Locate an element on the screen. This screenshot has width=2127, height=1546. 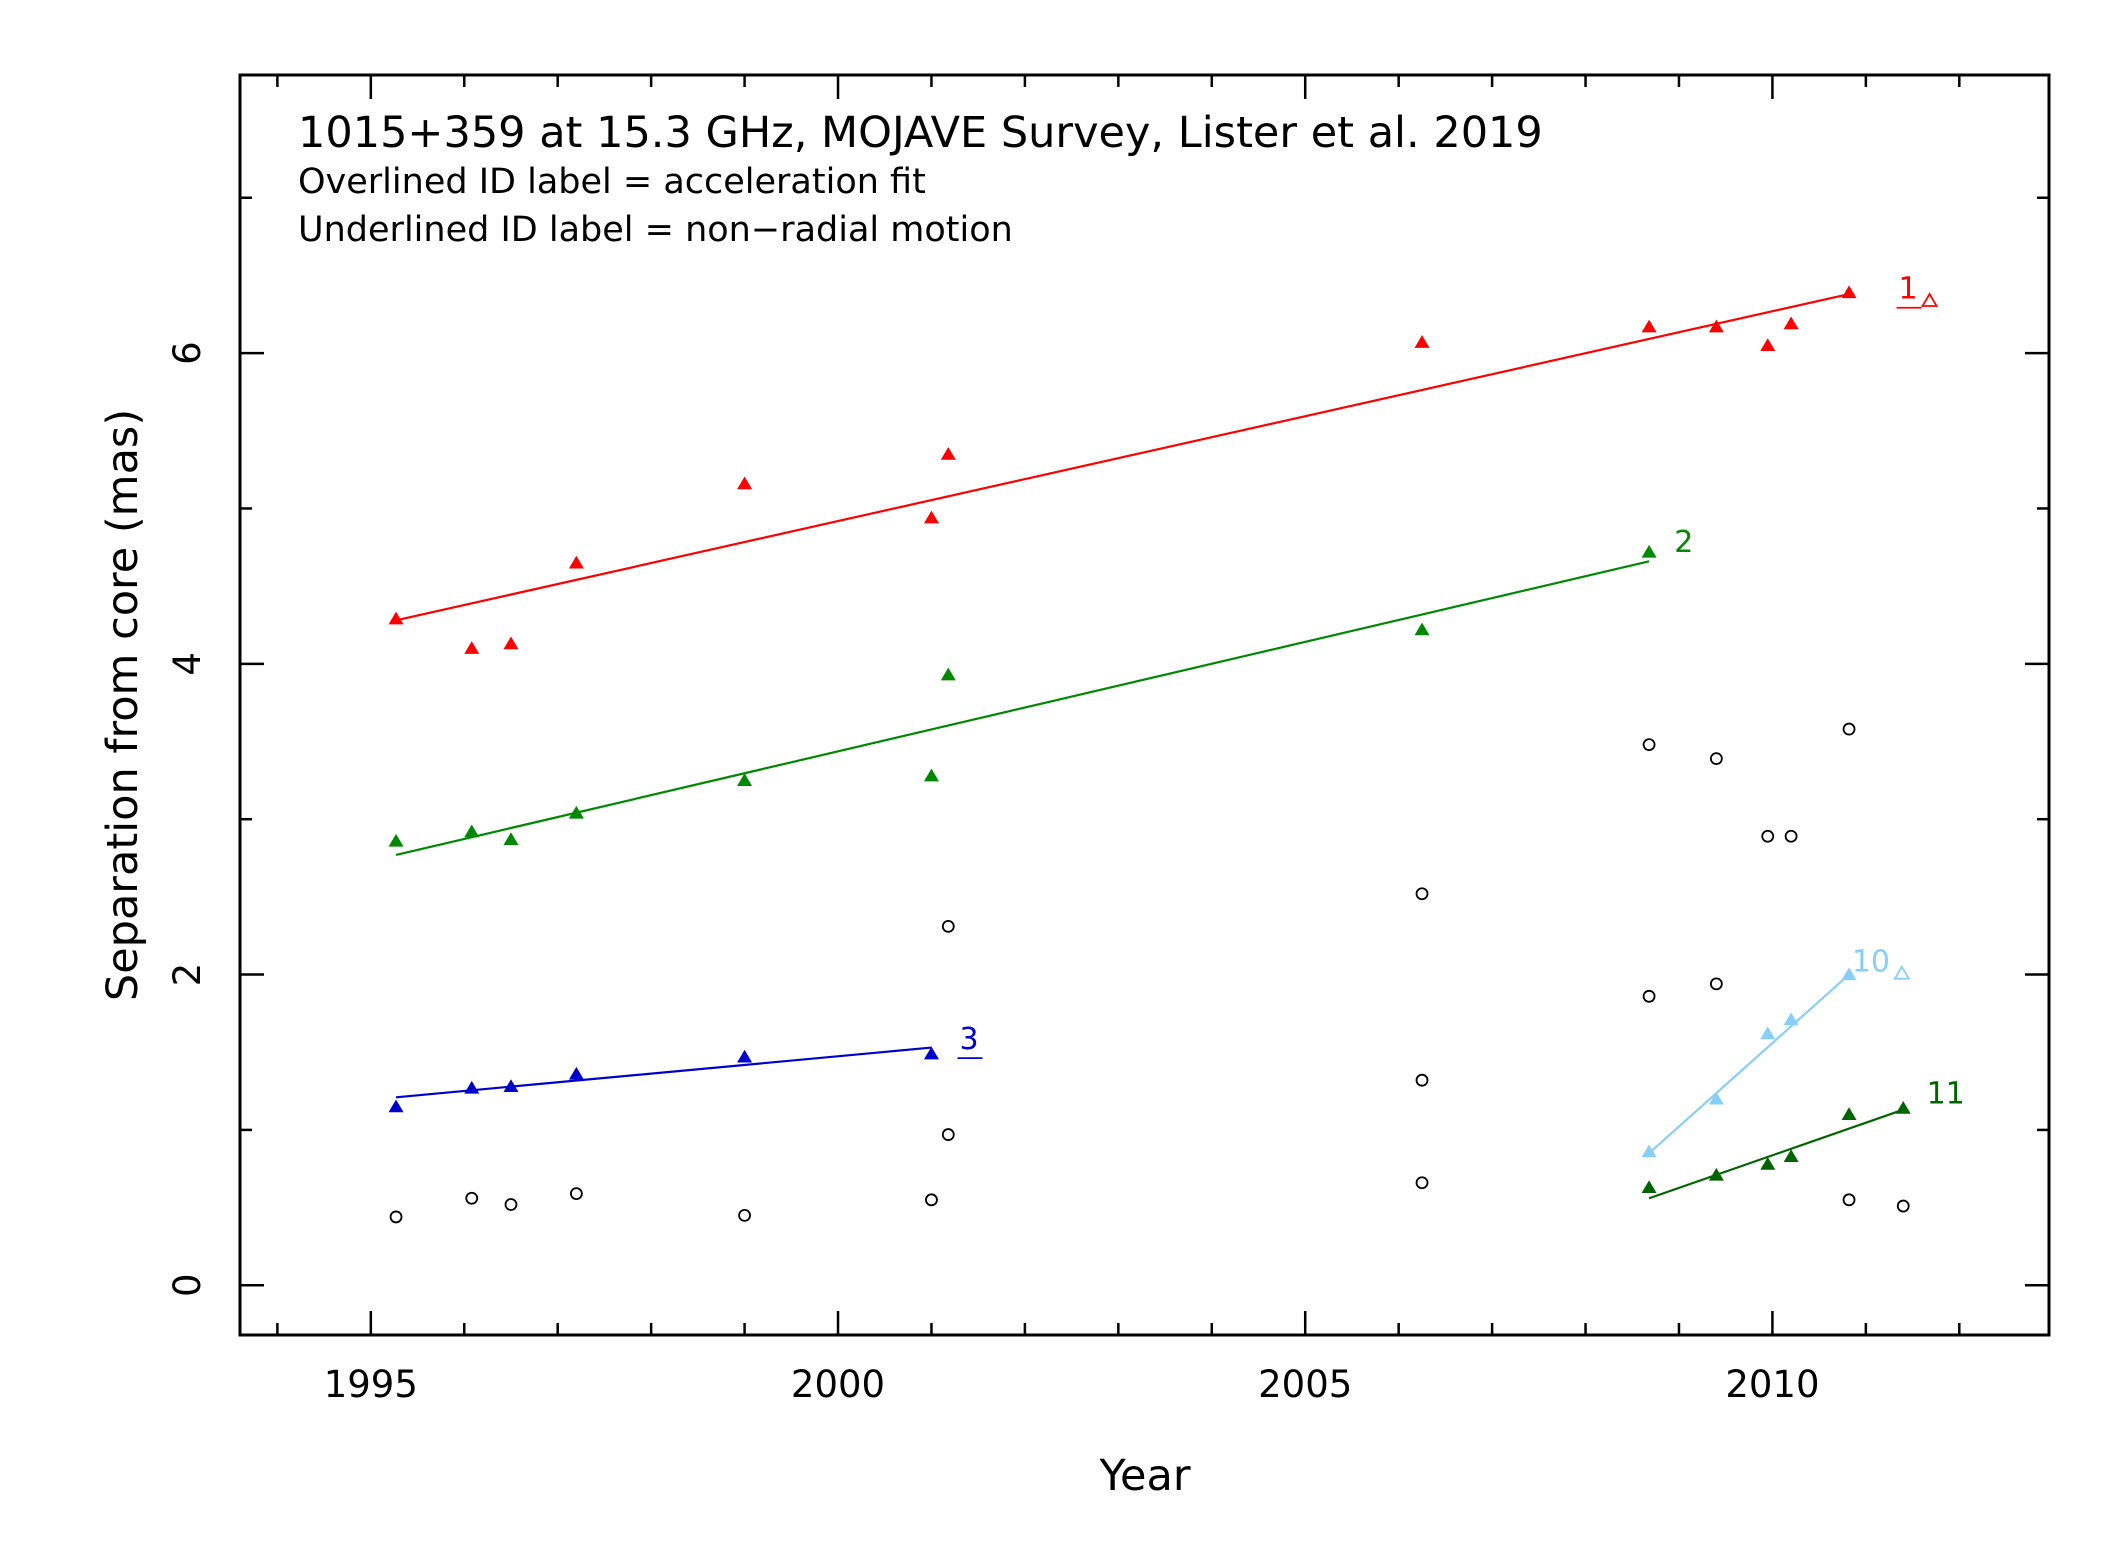
x-tick-label: 2010 is located at coordinates (1772, 1384).